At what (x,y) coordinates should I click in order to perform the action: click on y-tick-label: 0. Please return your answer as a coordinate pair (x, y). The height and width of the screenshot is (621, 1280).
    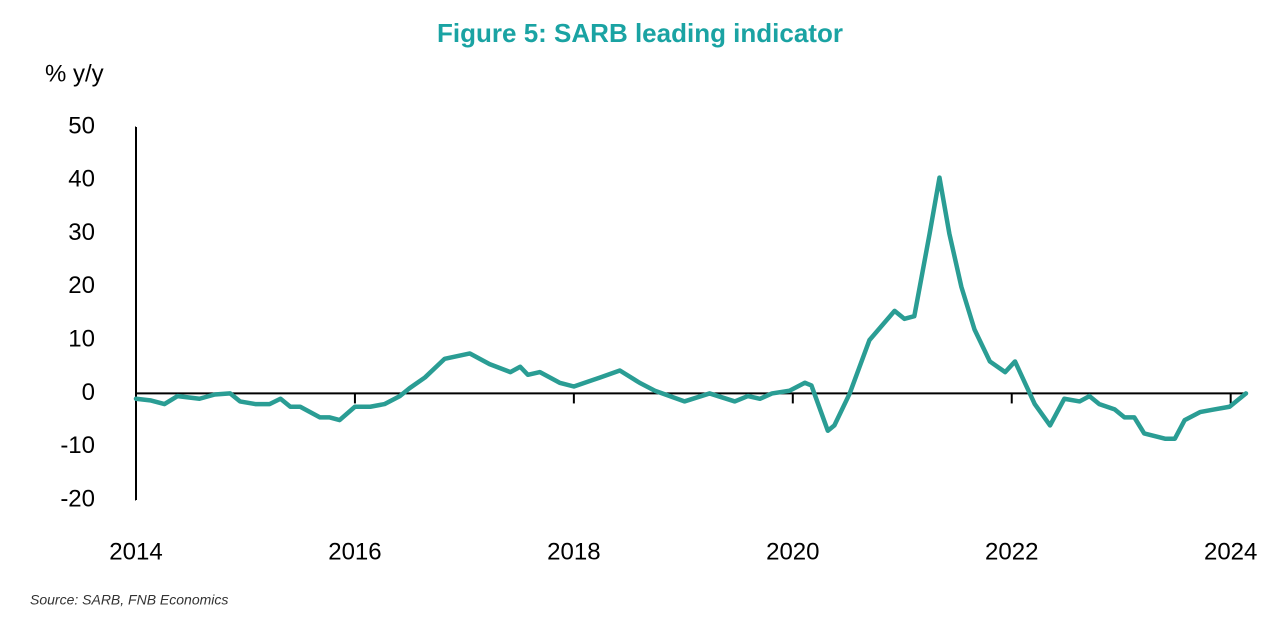
    Looking at the image, I should click on (88, 392).